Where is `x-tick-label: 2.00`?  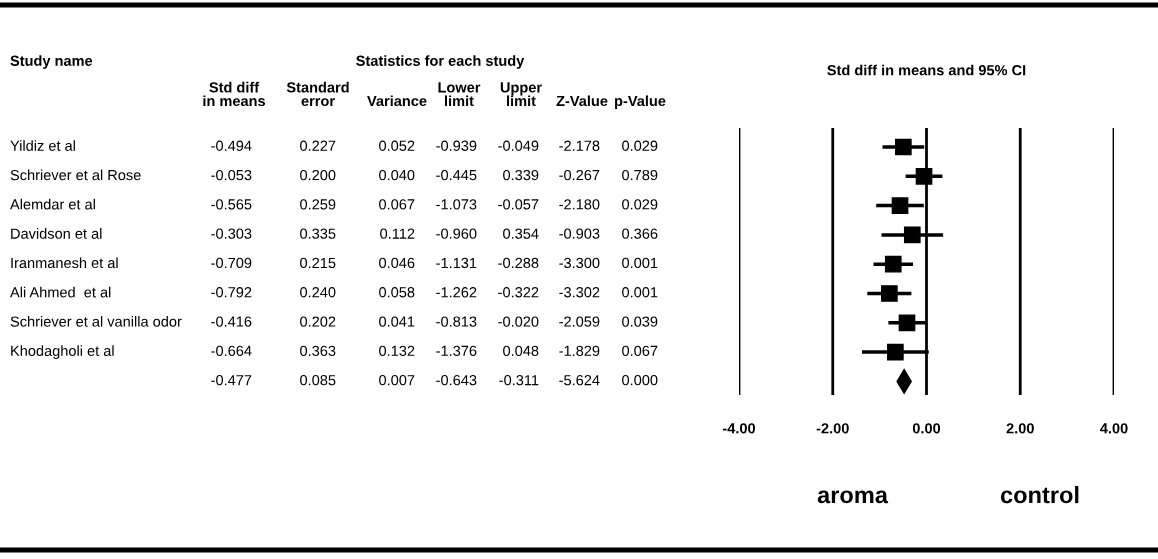
x-tick-label: 2.00 is located at coordinates (1020, 428).